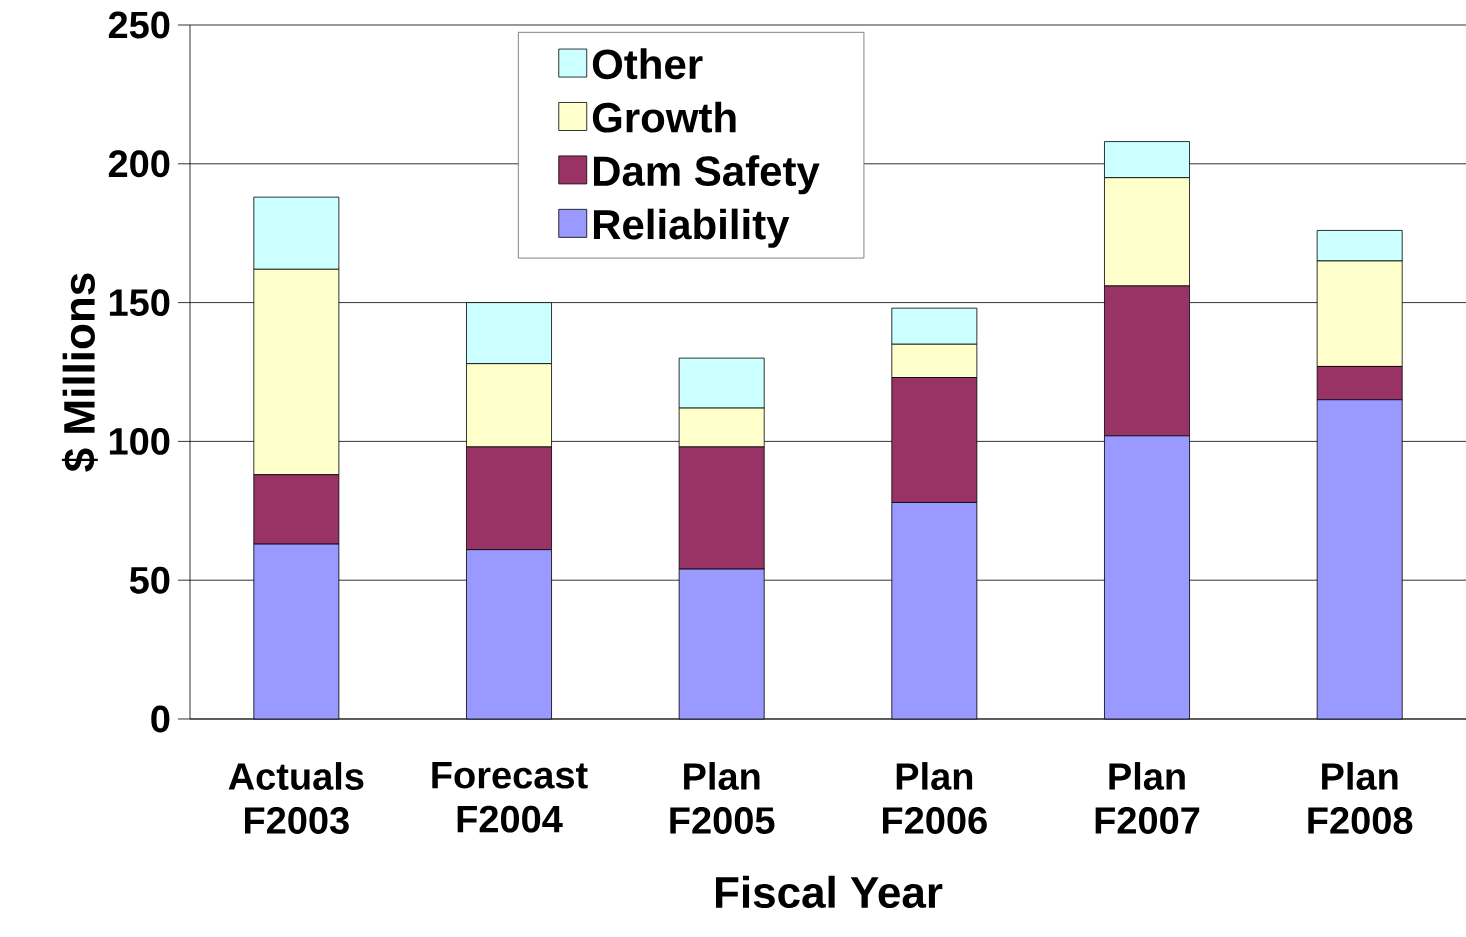 The image size is (1466, 937). I want to click on legend-label: Reliability, so click(691, 228).